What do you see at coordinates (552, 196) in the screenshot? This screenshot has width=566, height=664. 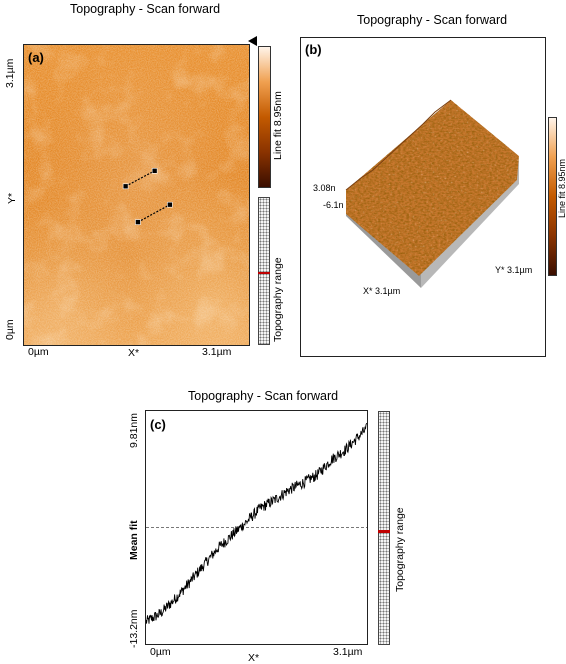 I see `panel-b-colorbar` at bounding box center [552, 196].